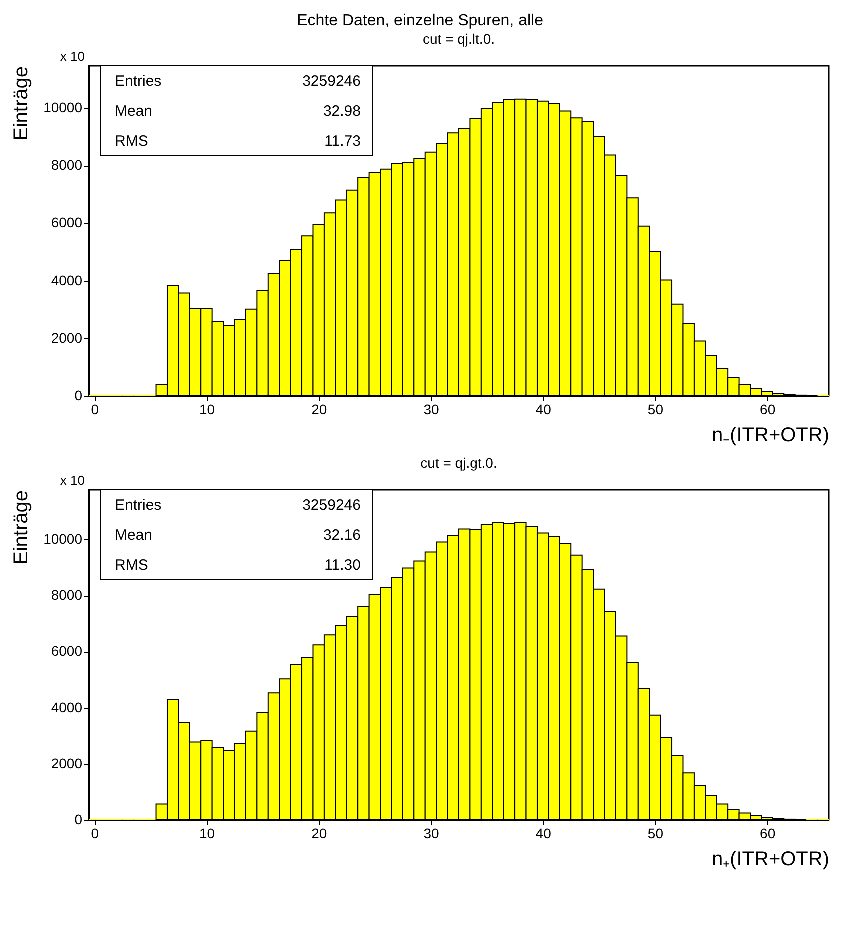 The height and width of the screenshot is (931, 862). Describe the element at coordinates (459, 463) in the screenshot. I see `chart-subtitle: cut = qj.gt.0.` at that location.